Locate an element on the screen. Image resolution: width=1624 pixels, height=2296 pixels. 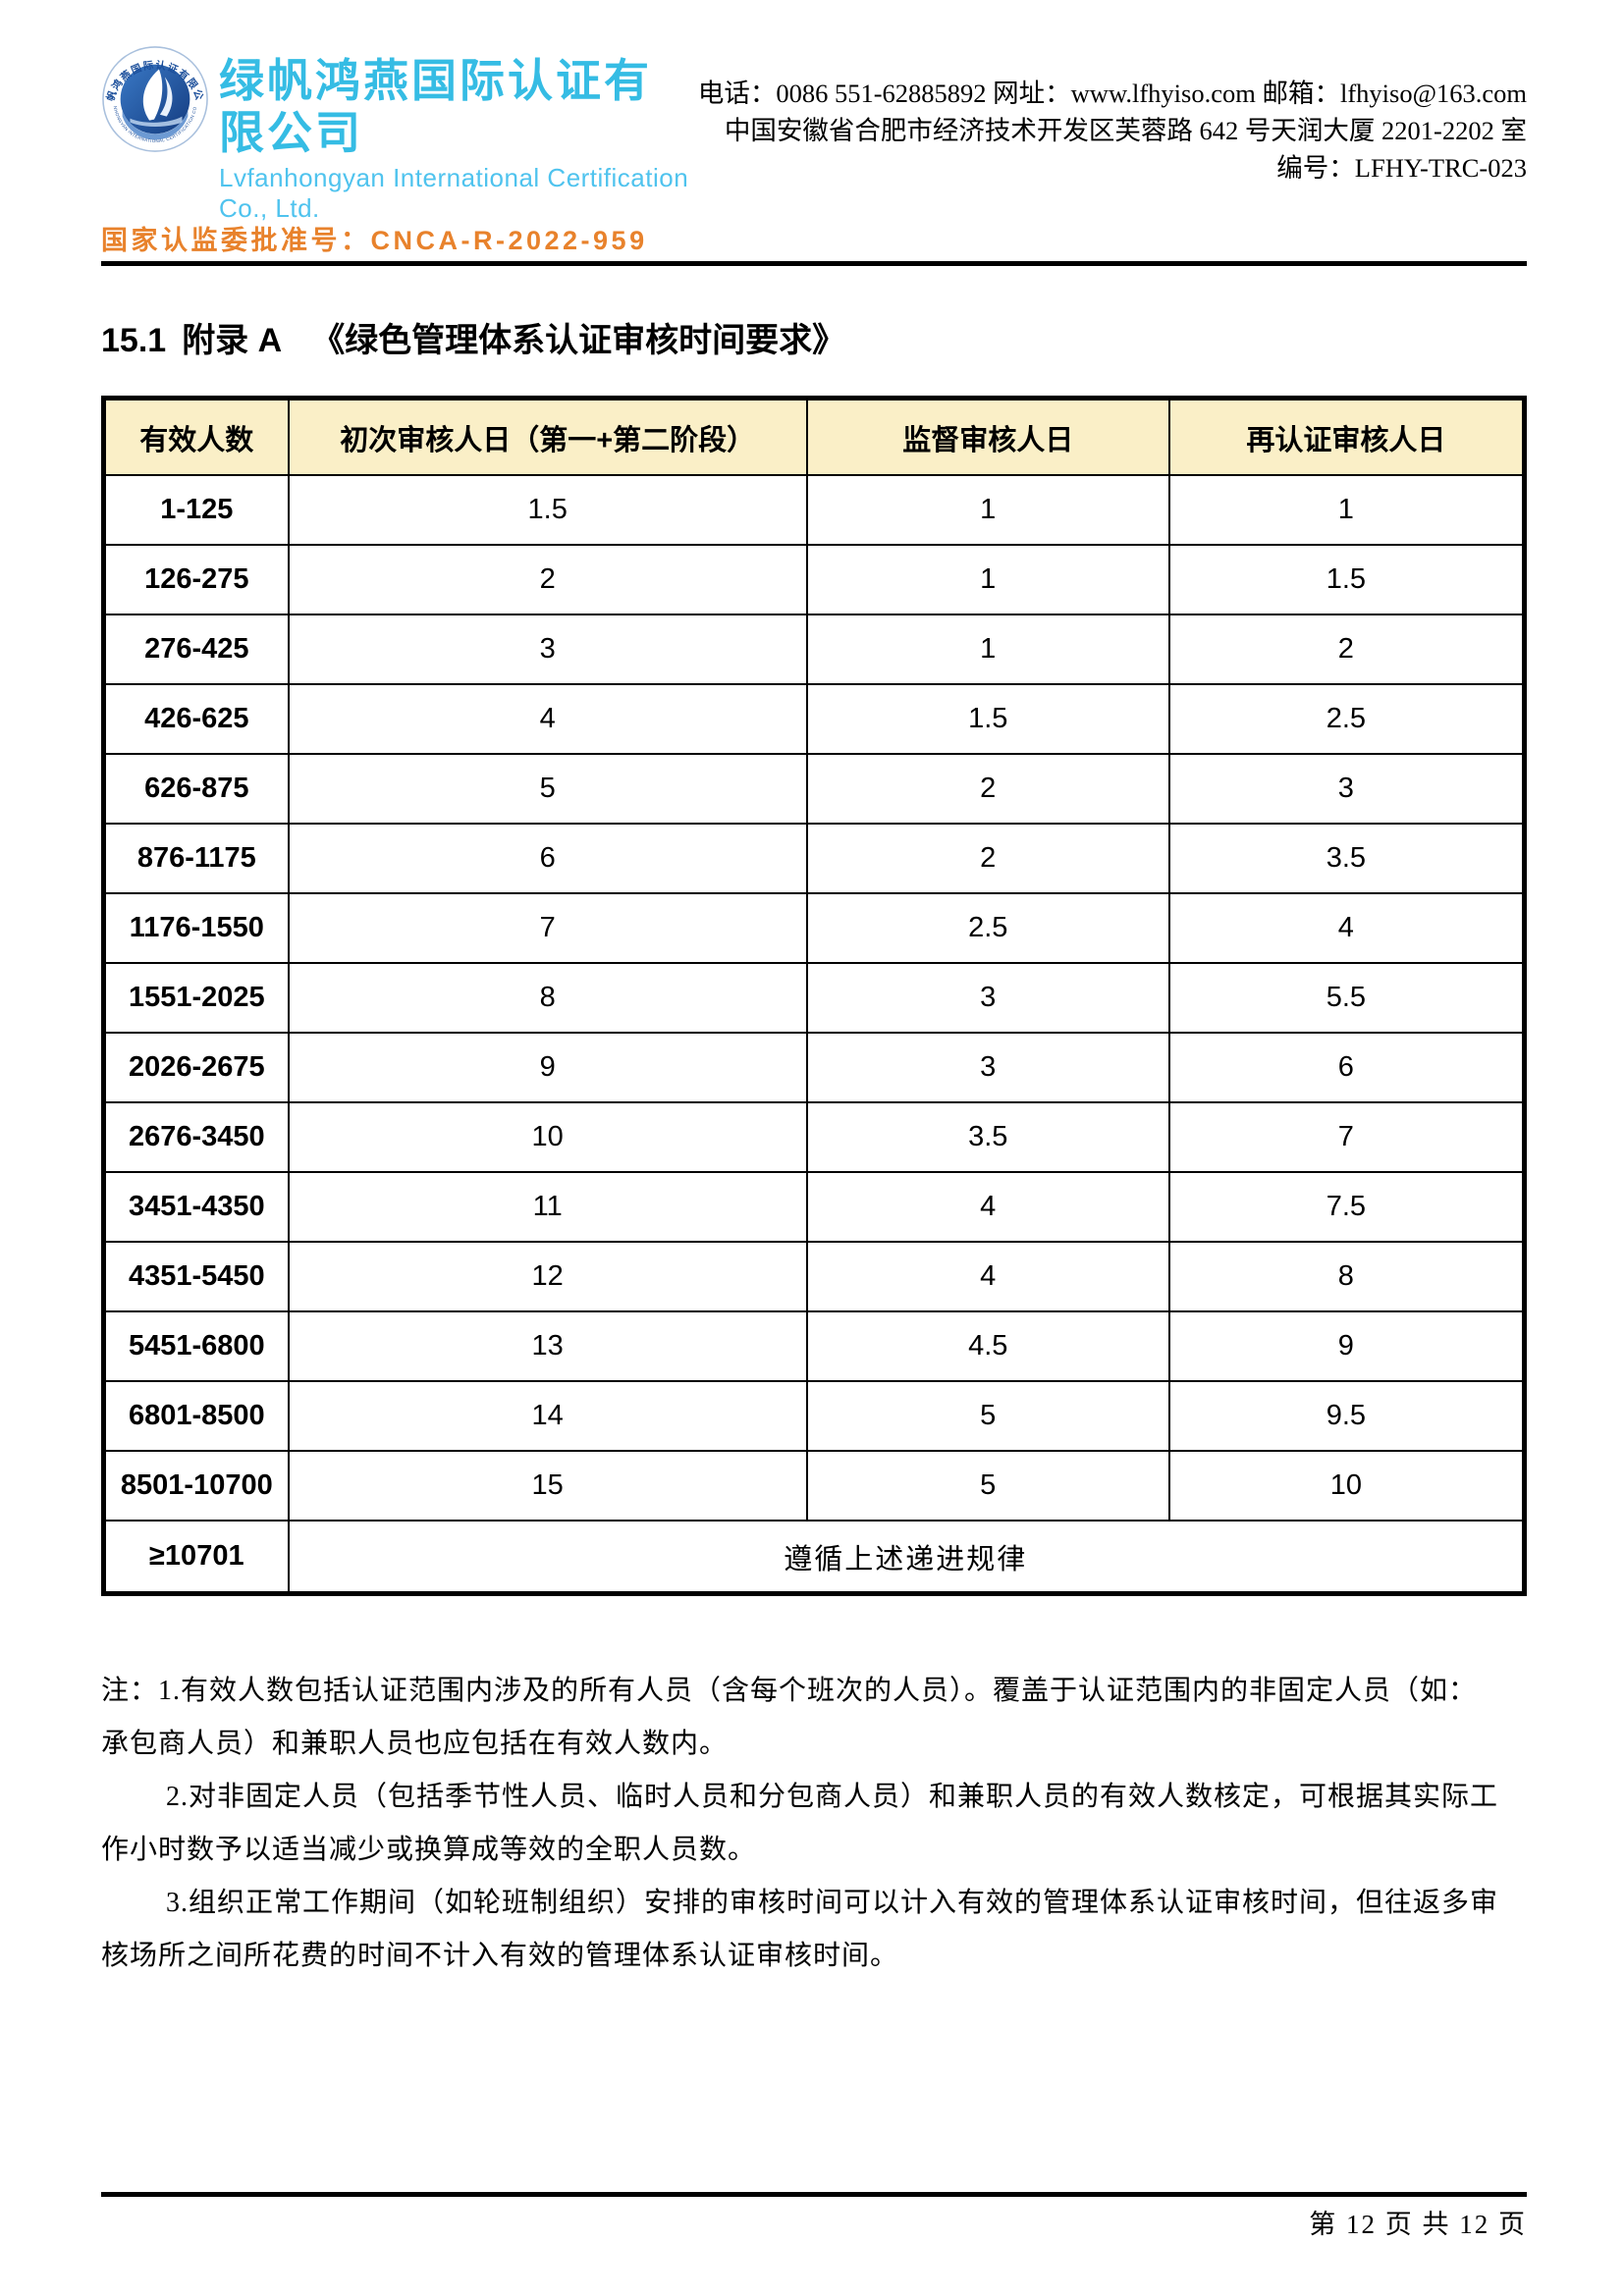
cell-recert: 6 is located at coordinates (1346, 1068).